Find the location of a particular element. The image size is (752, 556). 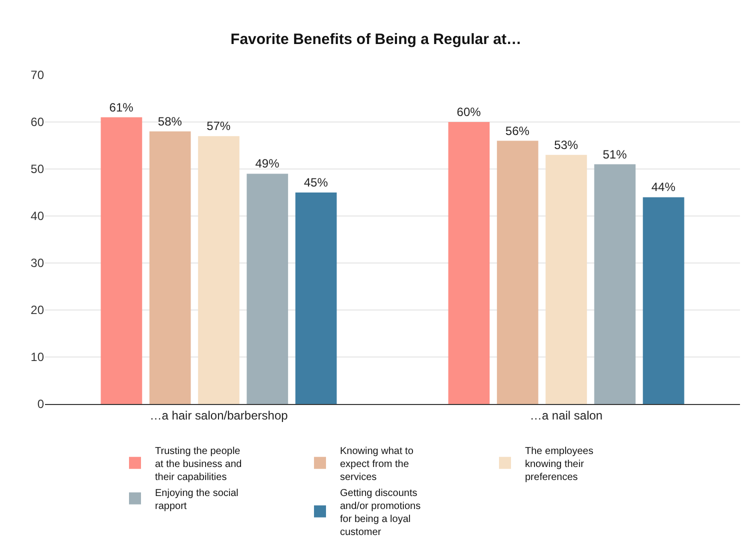

x-tick-label: …a hair salon/barbershop is located at coordinates (219, 415).